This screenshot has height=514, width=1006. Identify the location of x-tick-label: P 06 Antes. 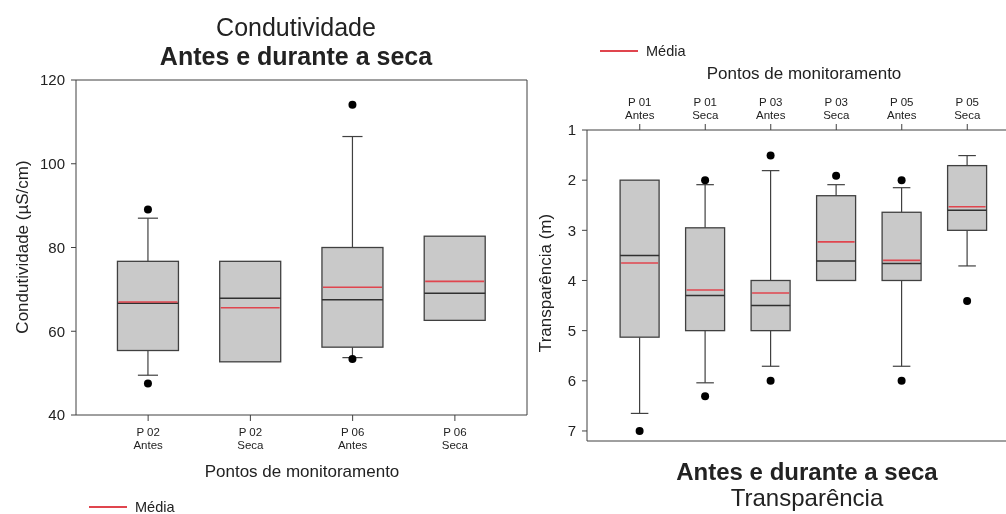
(352, 438).